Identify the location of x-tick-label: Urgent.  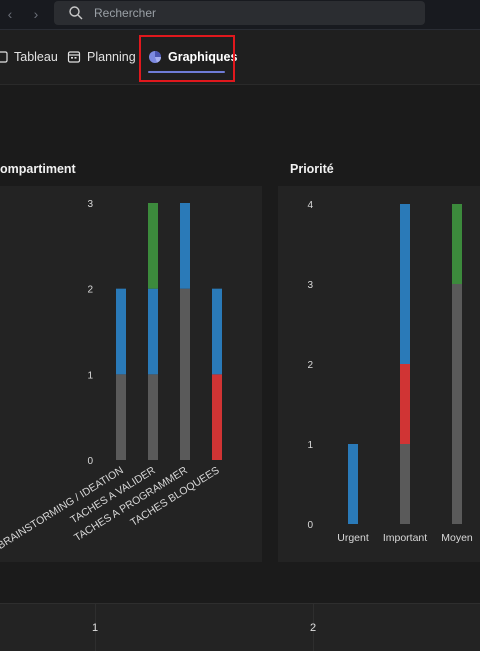
(353, 538).